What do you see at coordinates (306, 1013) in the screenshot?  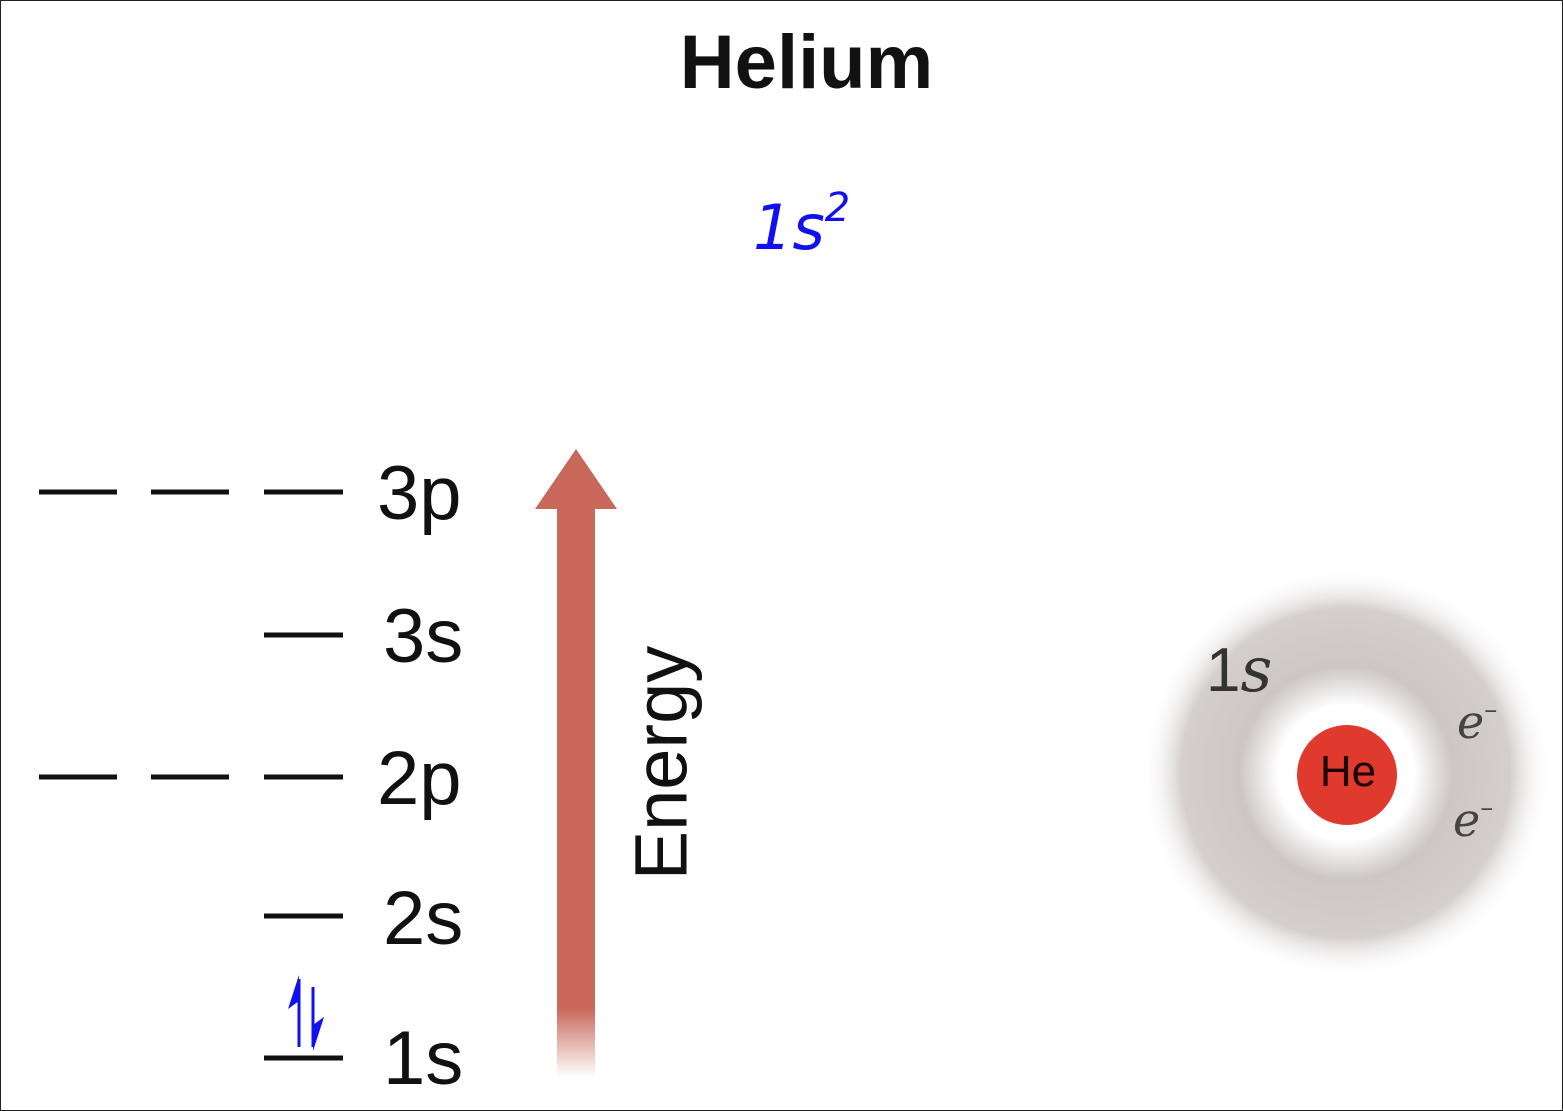 I see `electron-pair-arrows` at bounding box center [306, 1013].